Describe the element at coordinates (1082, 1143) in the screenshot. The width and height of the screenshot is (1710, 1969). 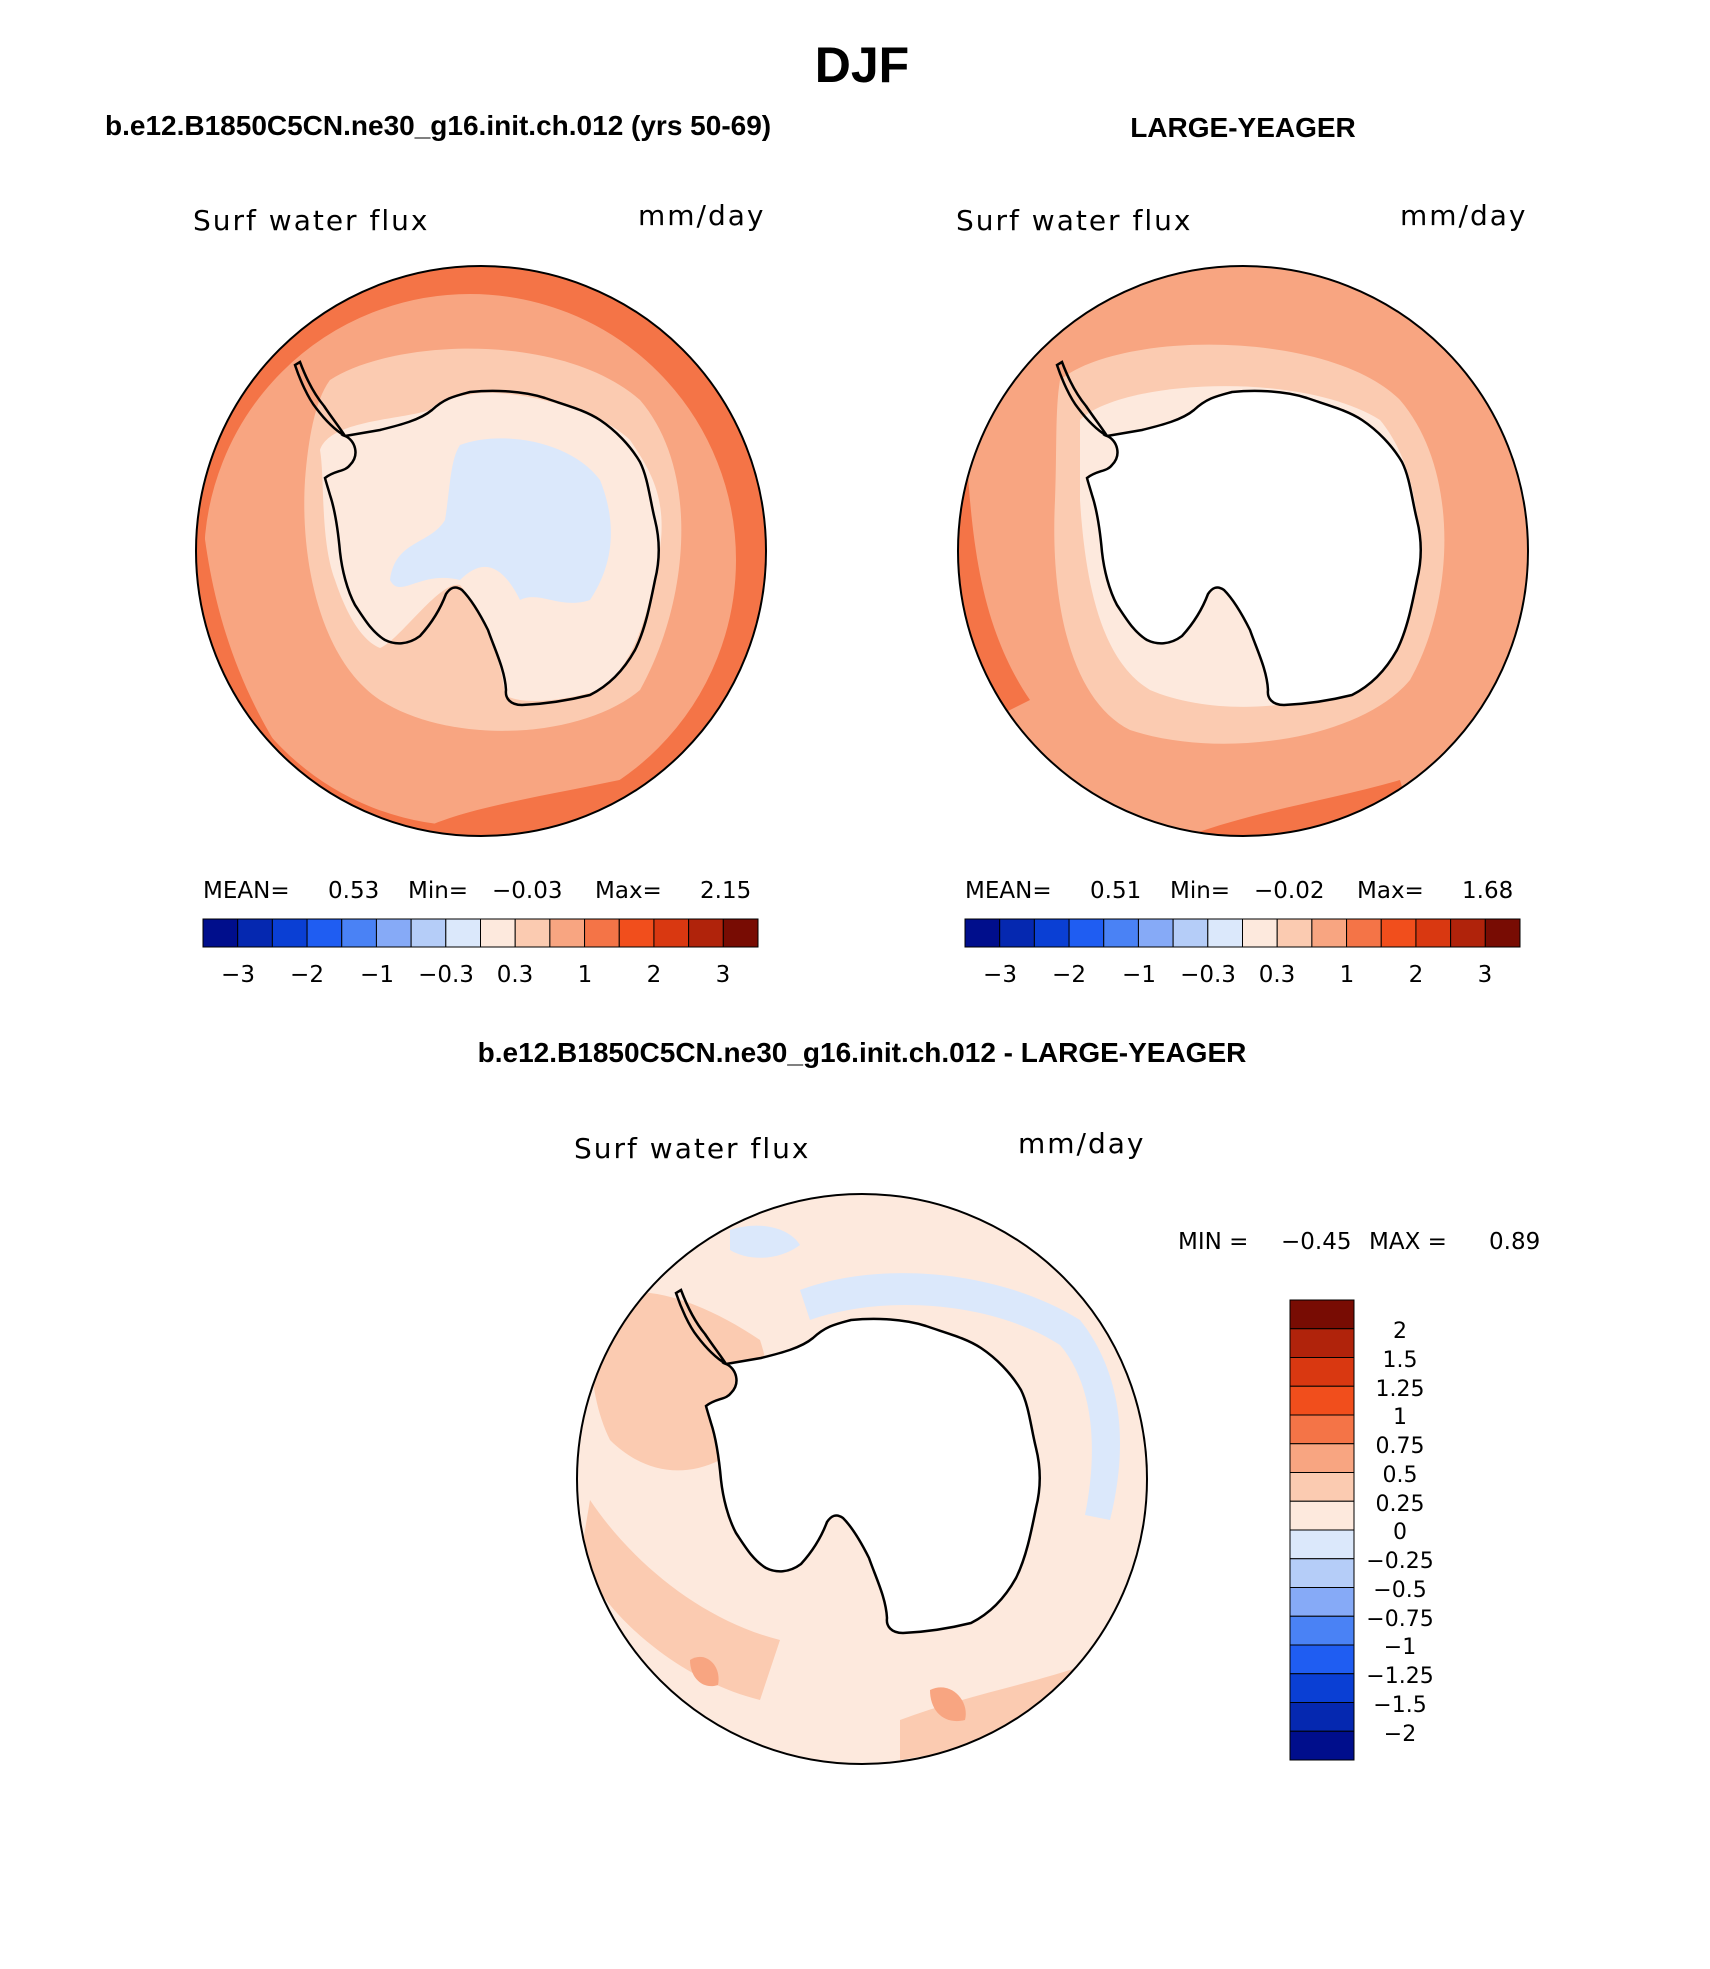
I see `panel-diff-units: mm/day` at that location.